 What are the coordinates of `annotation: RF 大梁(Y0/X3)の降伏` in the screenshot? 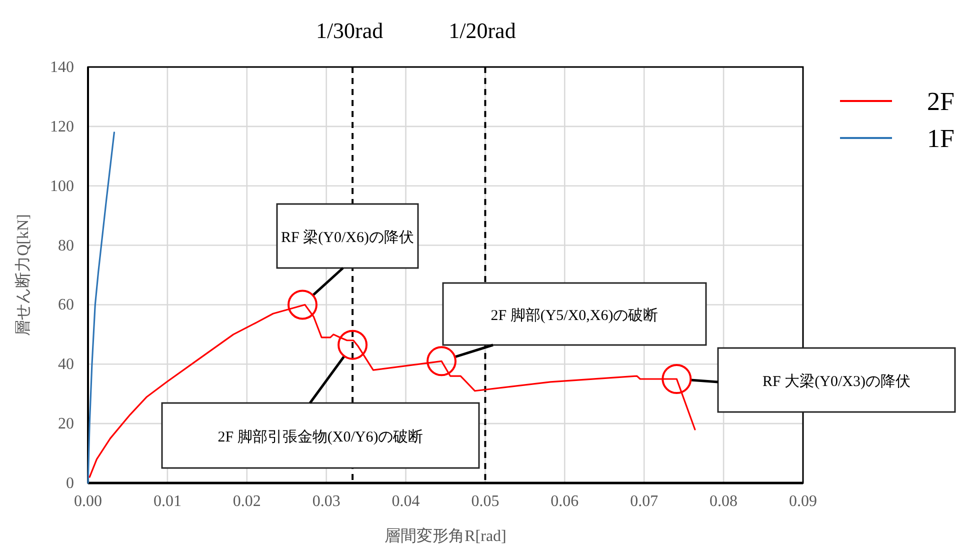 It's located at (836, 381).